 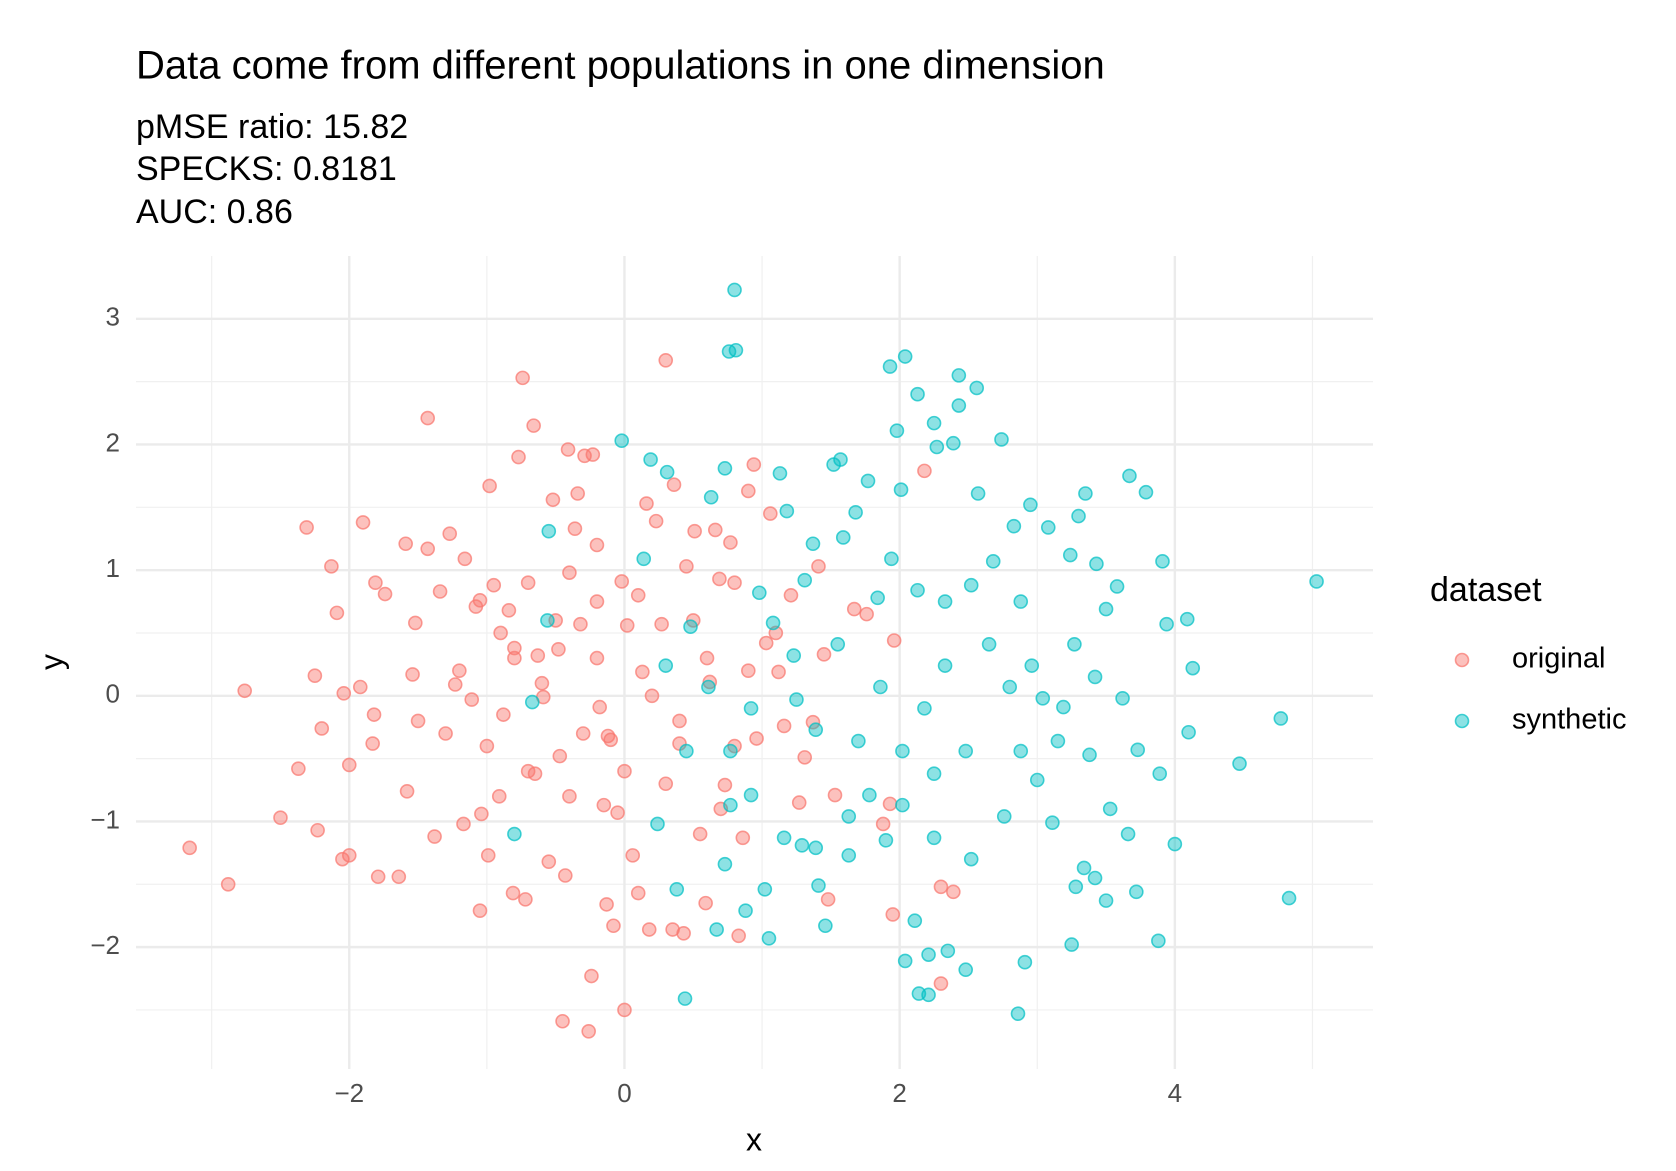 What do you see at coordinates (113, 442) in the screenshot?
I see `y-tick-label: 2` at bounding box center [113, 442].